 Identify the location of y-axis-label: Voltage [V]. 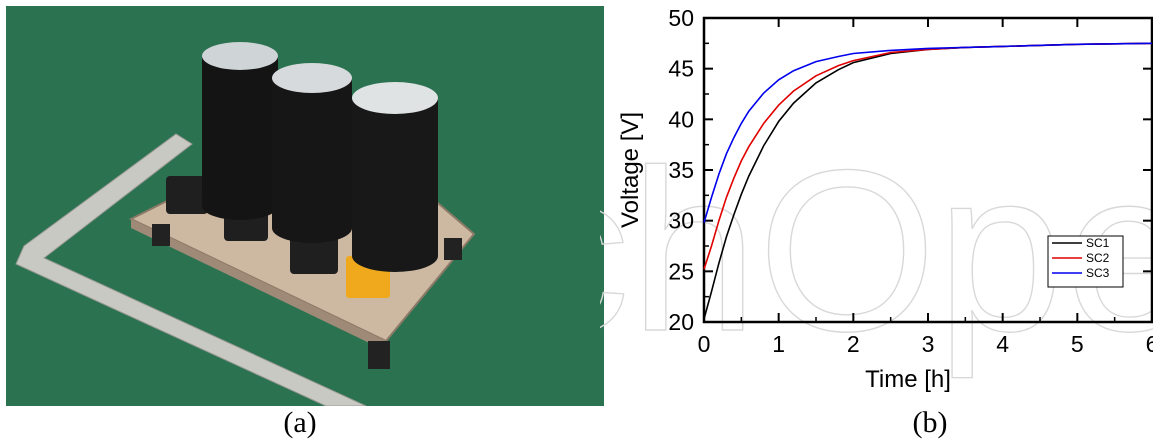
(630, 170).